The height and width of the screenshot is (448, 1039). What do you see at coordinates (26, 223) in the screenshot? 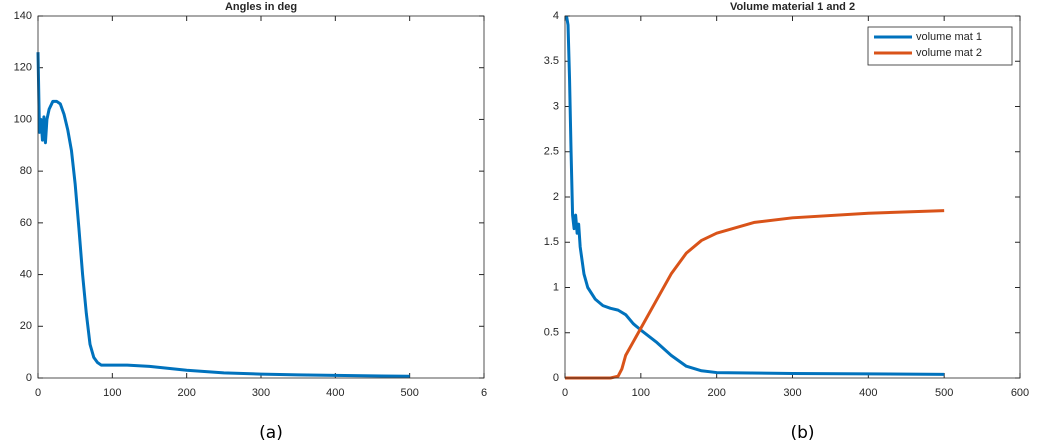
I see `y-tick-label: 60` at bounding box center [26, 223].